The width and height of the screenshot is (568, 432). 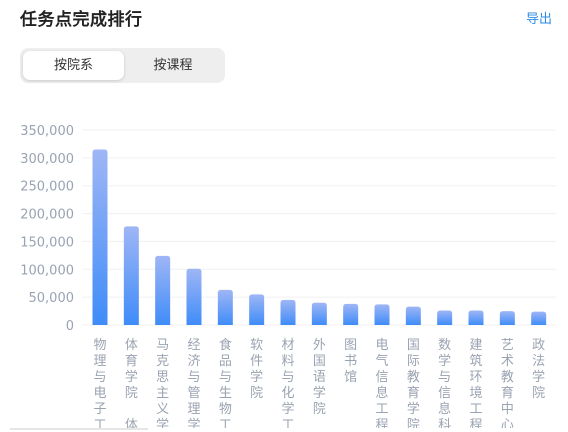 What do you see at coordinates (475, 383) in the screenshot?
I see `x-tick-label: 建筑环境工程` at bounding box center [475, 383].